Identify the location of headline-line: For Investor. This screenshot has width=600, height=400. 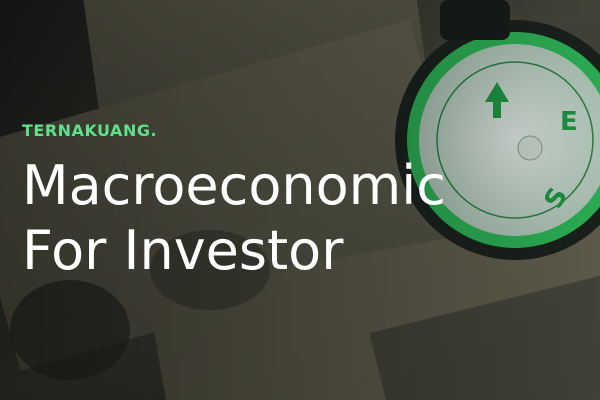
(183, 250).